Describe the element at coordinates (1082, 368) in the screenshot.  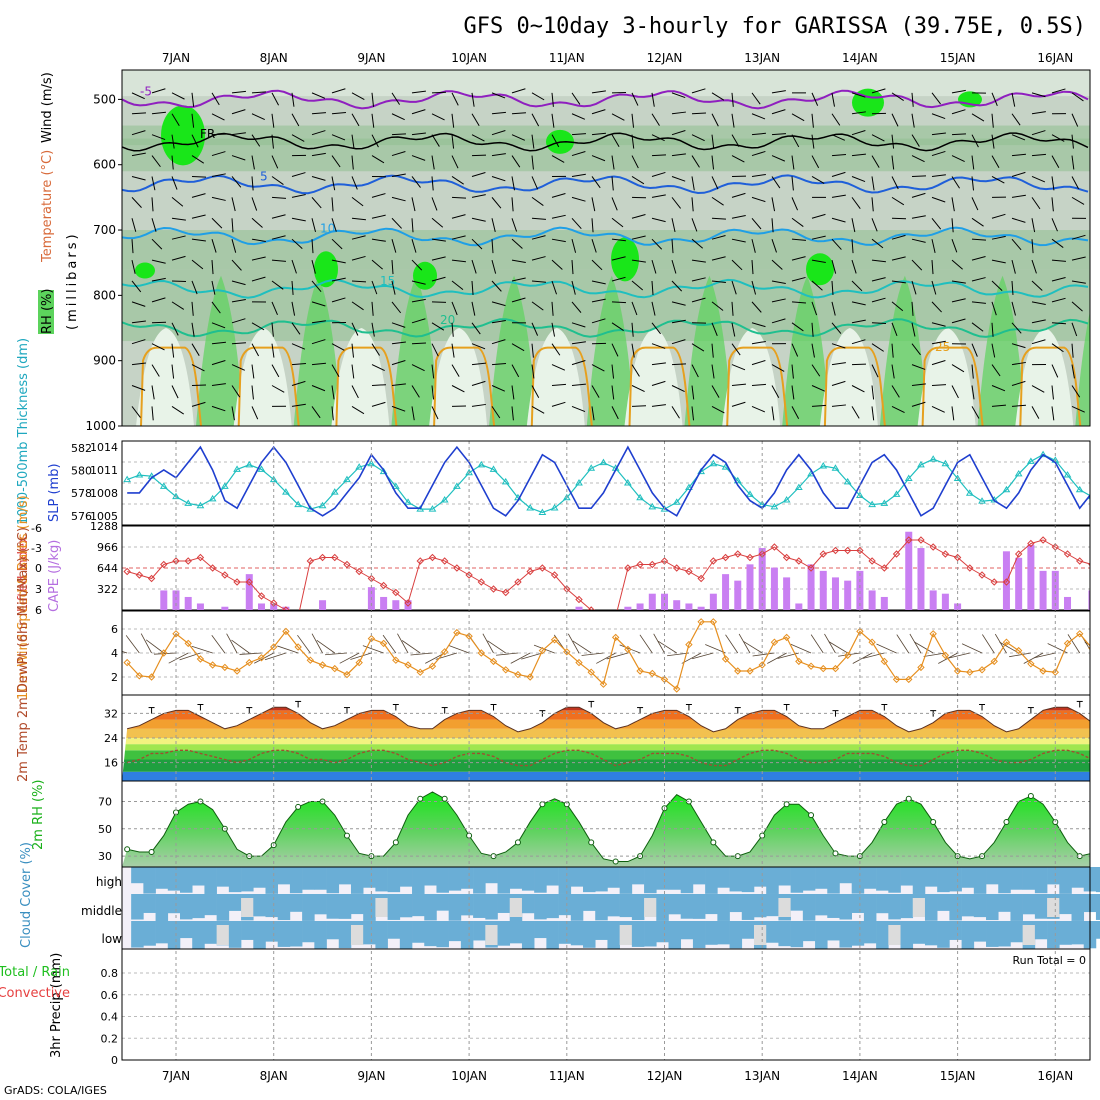
I see `moist-plume` at that location.